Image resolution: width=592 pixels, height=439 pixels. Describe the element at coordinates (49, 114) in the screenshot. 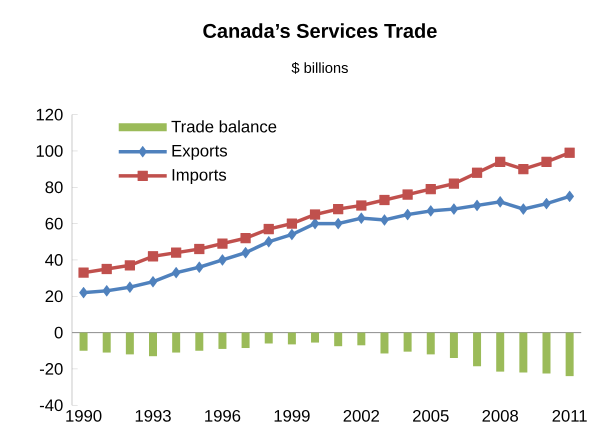

I see `y-tick-label: 120` at that location.